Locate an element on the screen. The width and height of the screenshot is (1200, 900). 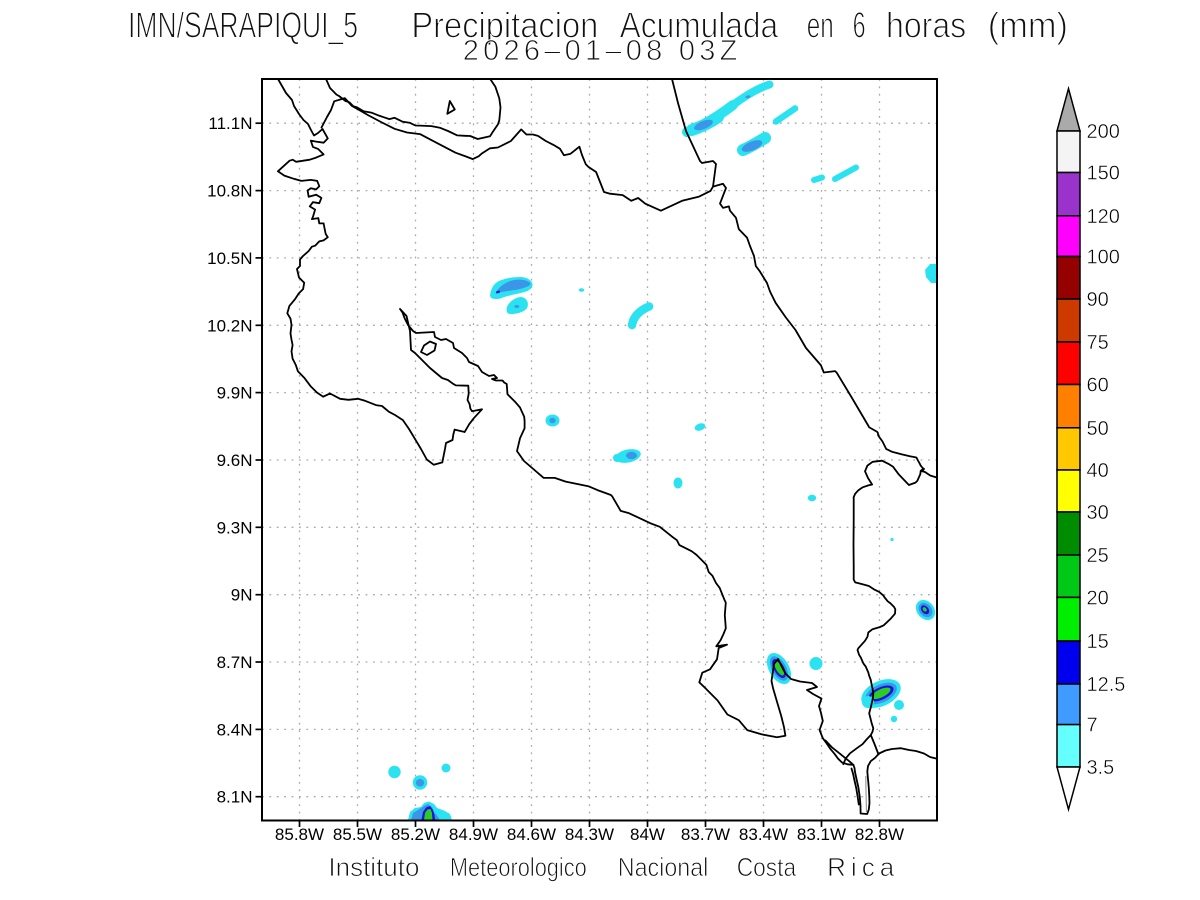
svg-text: 90 is located at coordinates (1098, 300).